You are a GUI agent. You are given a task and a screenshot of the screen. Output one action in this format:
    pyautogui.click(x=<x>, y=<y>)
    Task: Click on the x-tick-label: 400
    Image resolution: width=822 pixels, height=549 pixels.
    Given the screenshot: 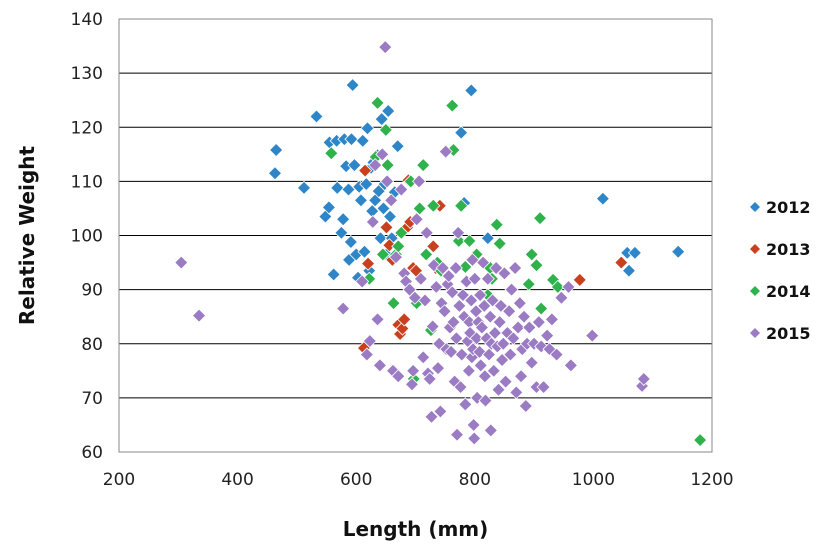 What is the action you would take?
    pyautogui.click(x=237, y=480)
    